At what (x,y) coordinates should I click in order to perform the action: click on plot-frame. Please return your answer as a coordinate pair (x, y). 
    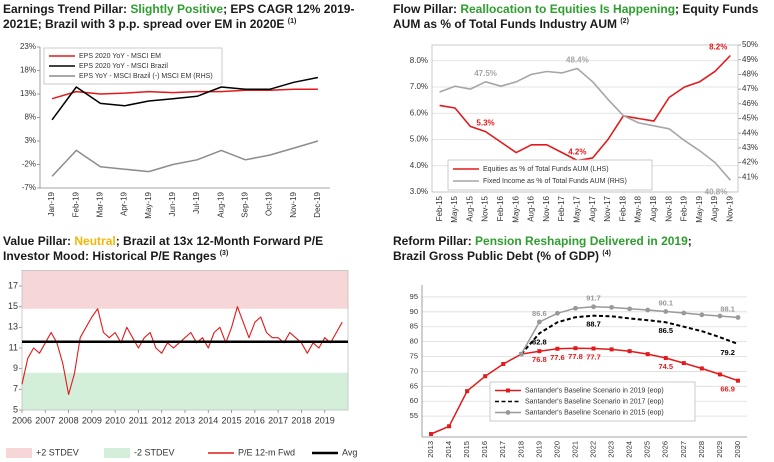
    Looking at the image, I should click on (585, 118).